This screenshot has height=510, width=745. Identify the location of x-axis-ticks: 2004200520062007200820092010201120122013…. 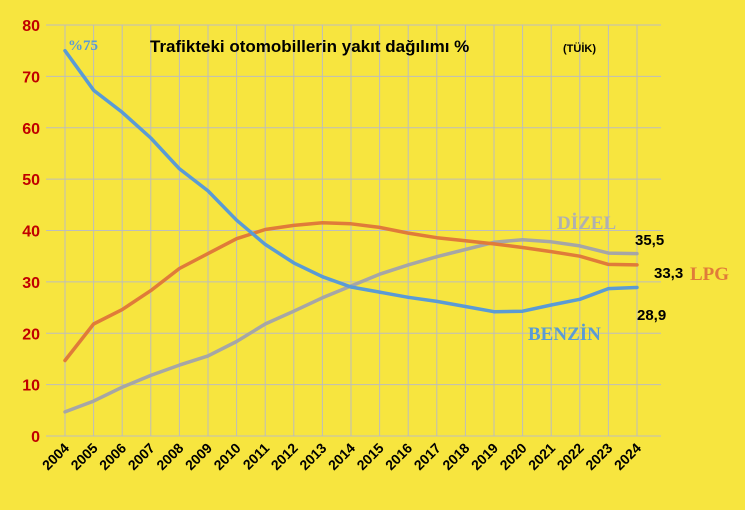
(341, 456).